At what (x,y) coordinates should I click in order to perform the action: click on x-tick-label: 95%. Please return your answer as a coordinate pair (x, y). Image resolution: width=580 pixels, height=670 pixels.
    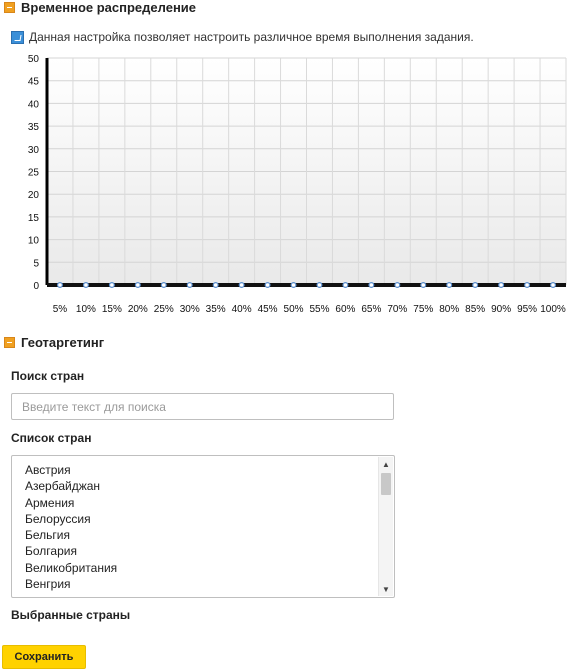
    Looking at the image, I should click on (527, 309).